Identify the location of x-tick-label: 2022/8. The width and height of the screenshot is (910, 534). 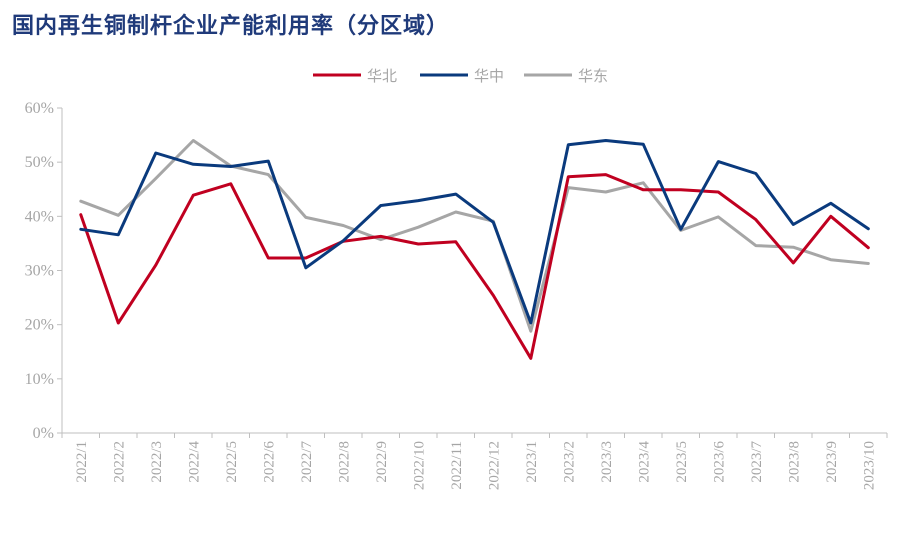
(344, 462).